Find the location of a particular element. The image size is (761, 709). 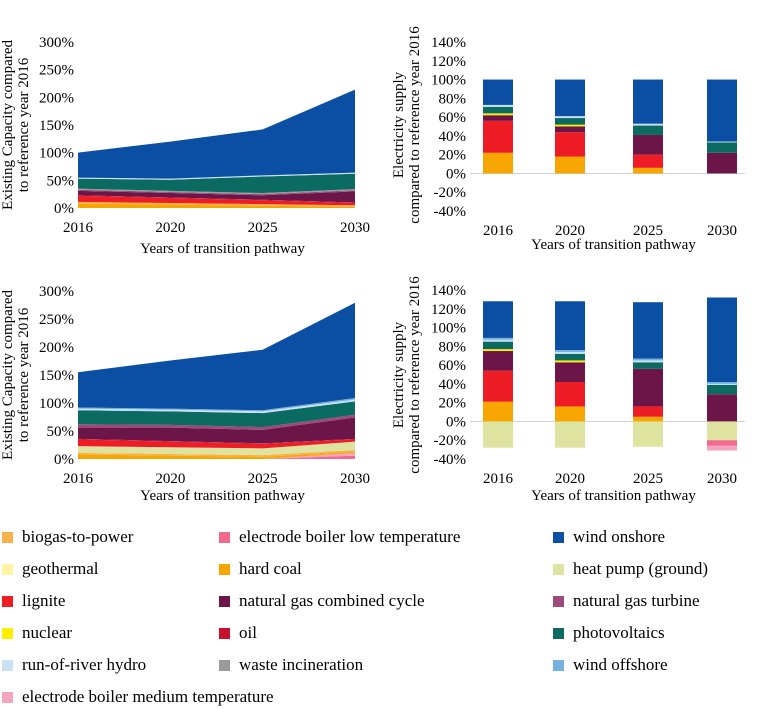

x-tick-label: 2020 is located at coordinates (170, 479).